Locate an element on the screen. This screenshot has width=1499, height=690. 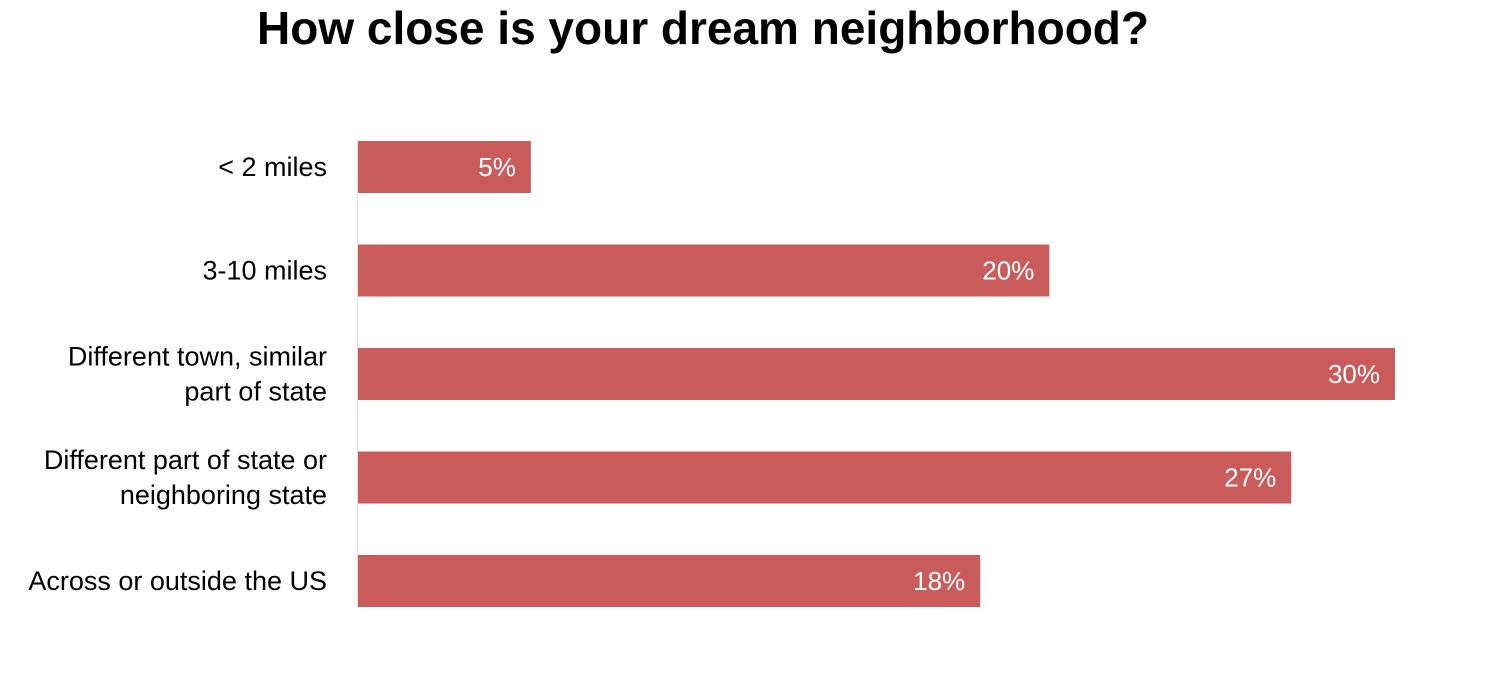
category-label: 3-10 miles is located at coordinates (264, 271).